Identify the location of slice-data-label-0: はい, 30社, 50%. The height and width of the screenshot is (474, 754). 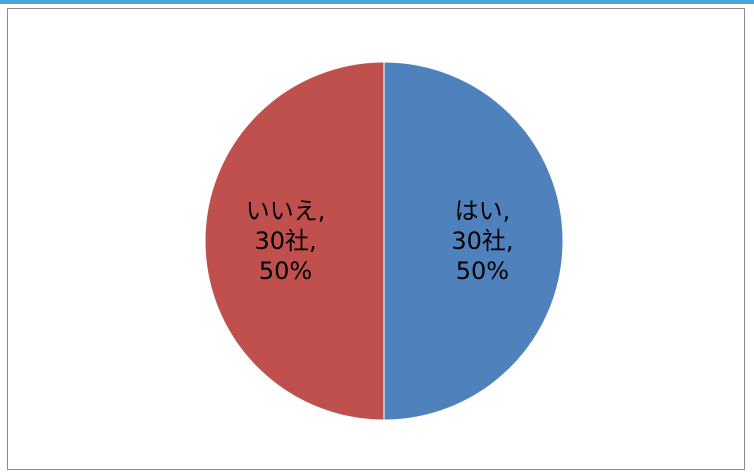
(482, 241).